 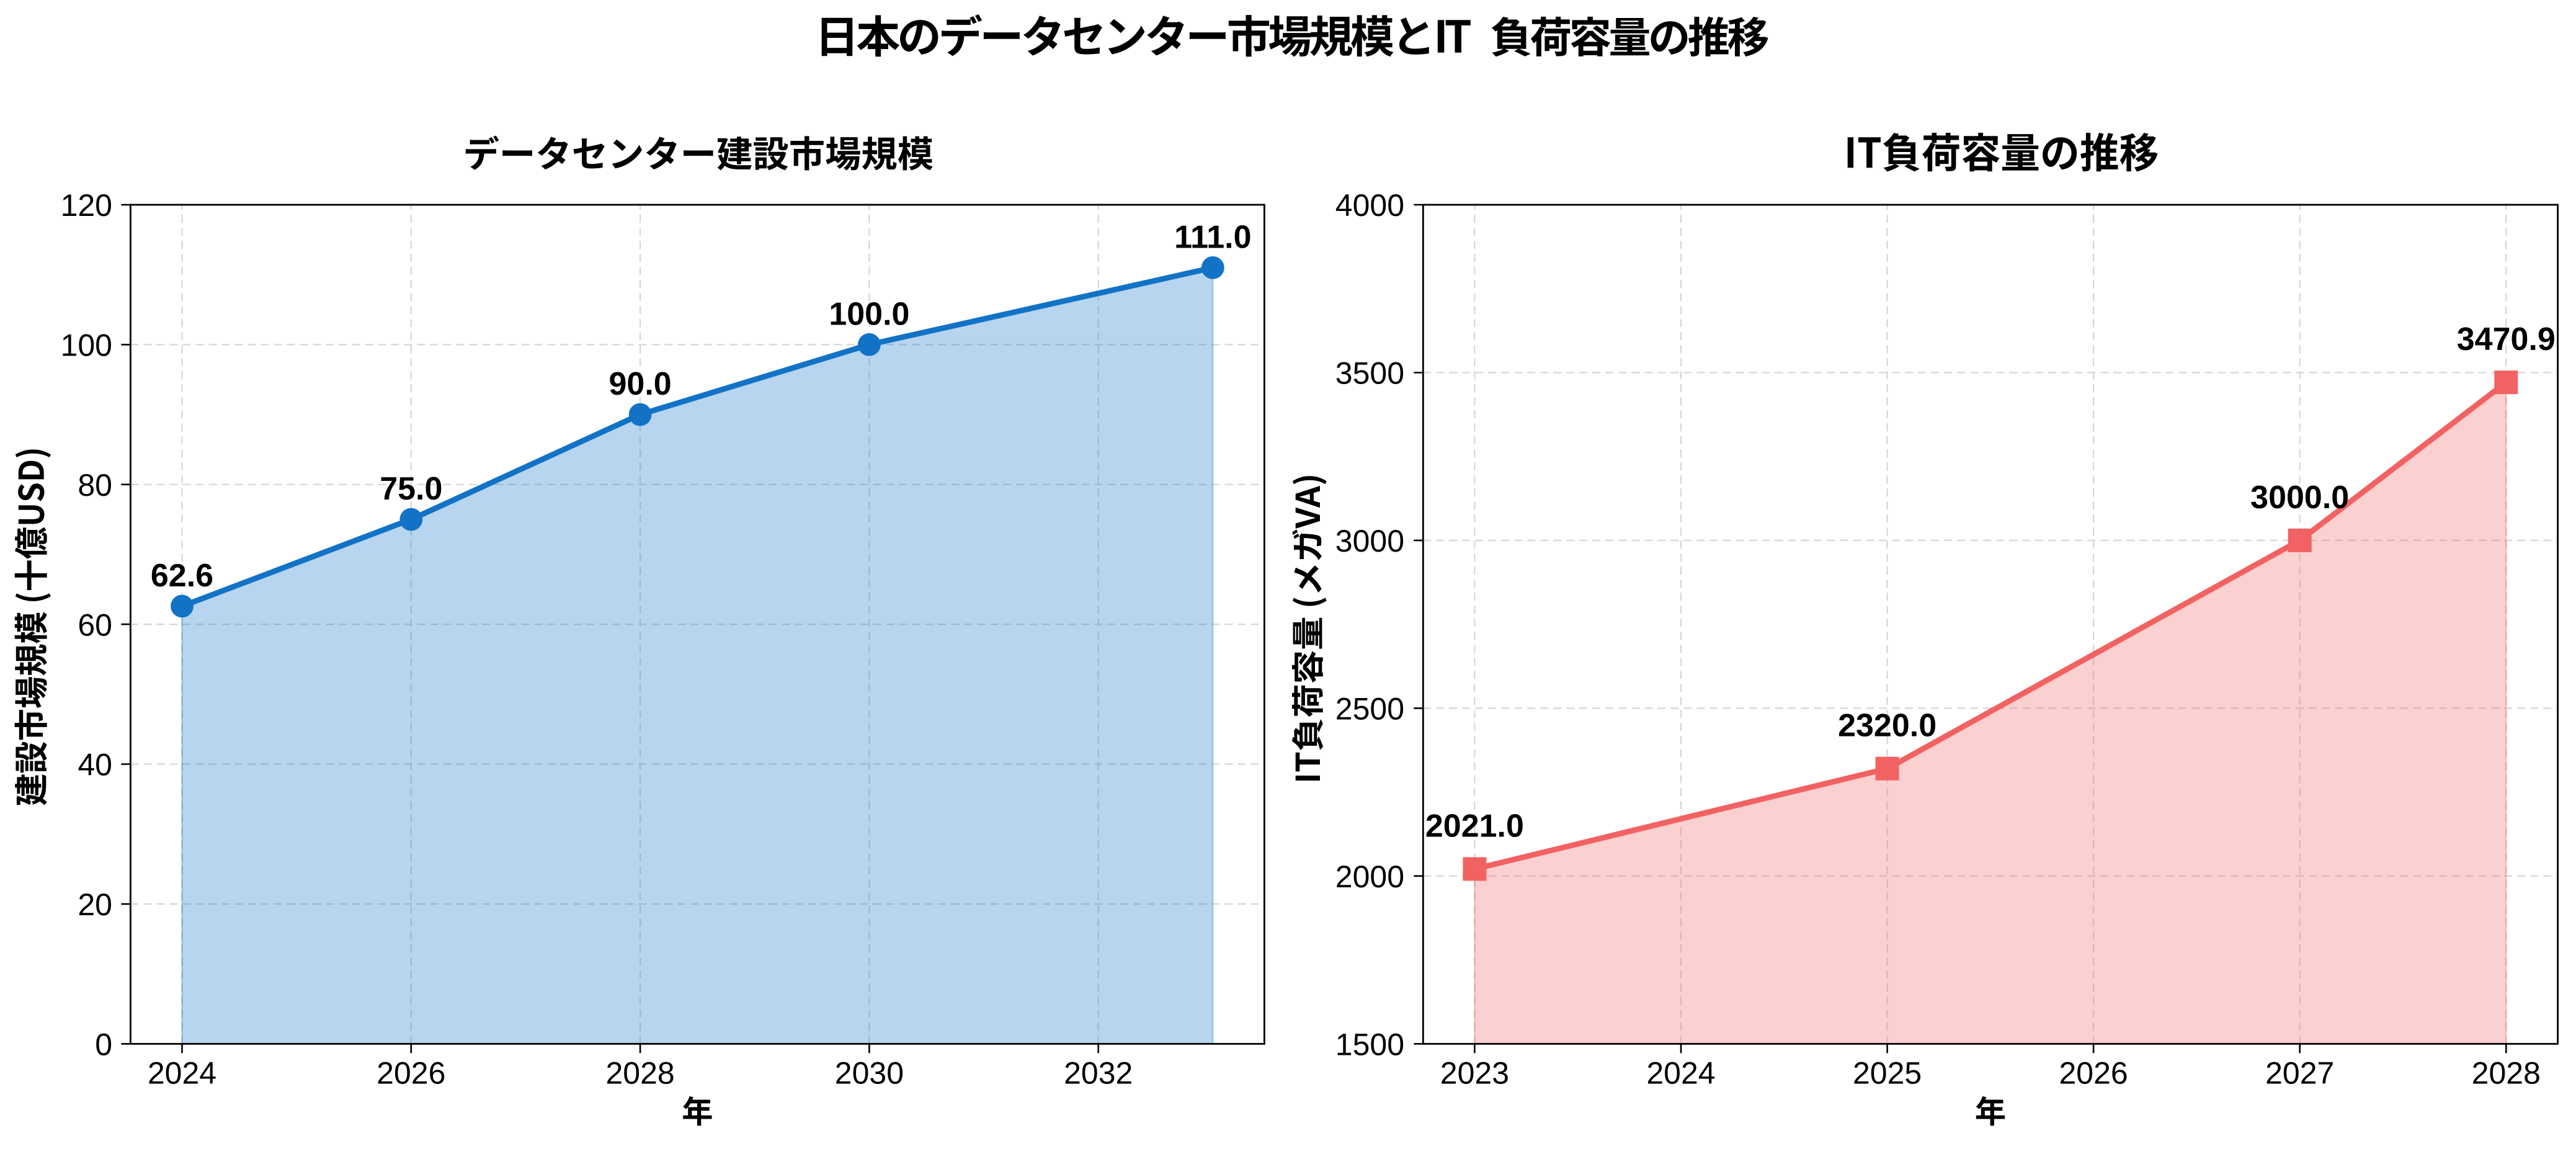 I want to click on svg-text: 90.0, so click(x=640, y=384).